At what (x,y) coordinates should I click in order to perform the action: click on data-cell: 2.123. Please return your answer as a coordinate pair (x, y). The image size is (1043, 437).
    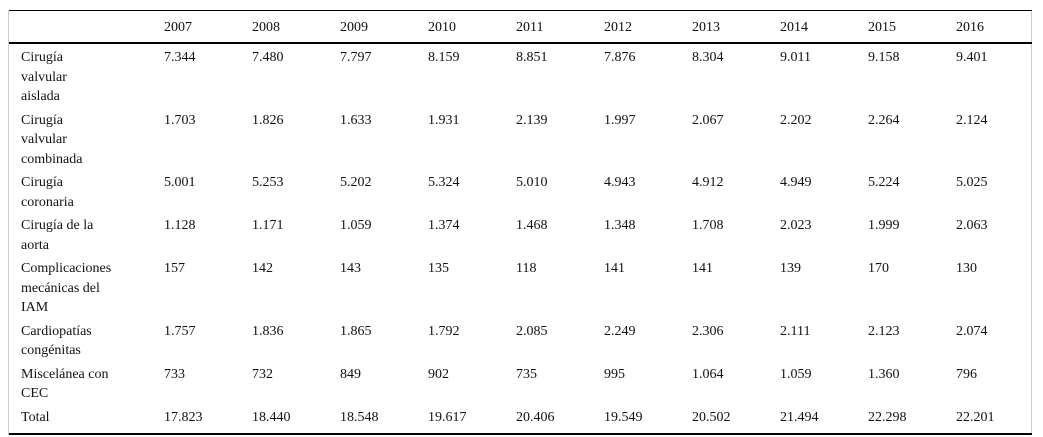
    Looking at the image, I should click on (884, 331).